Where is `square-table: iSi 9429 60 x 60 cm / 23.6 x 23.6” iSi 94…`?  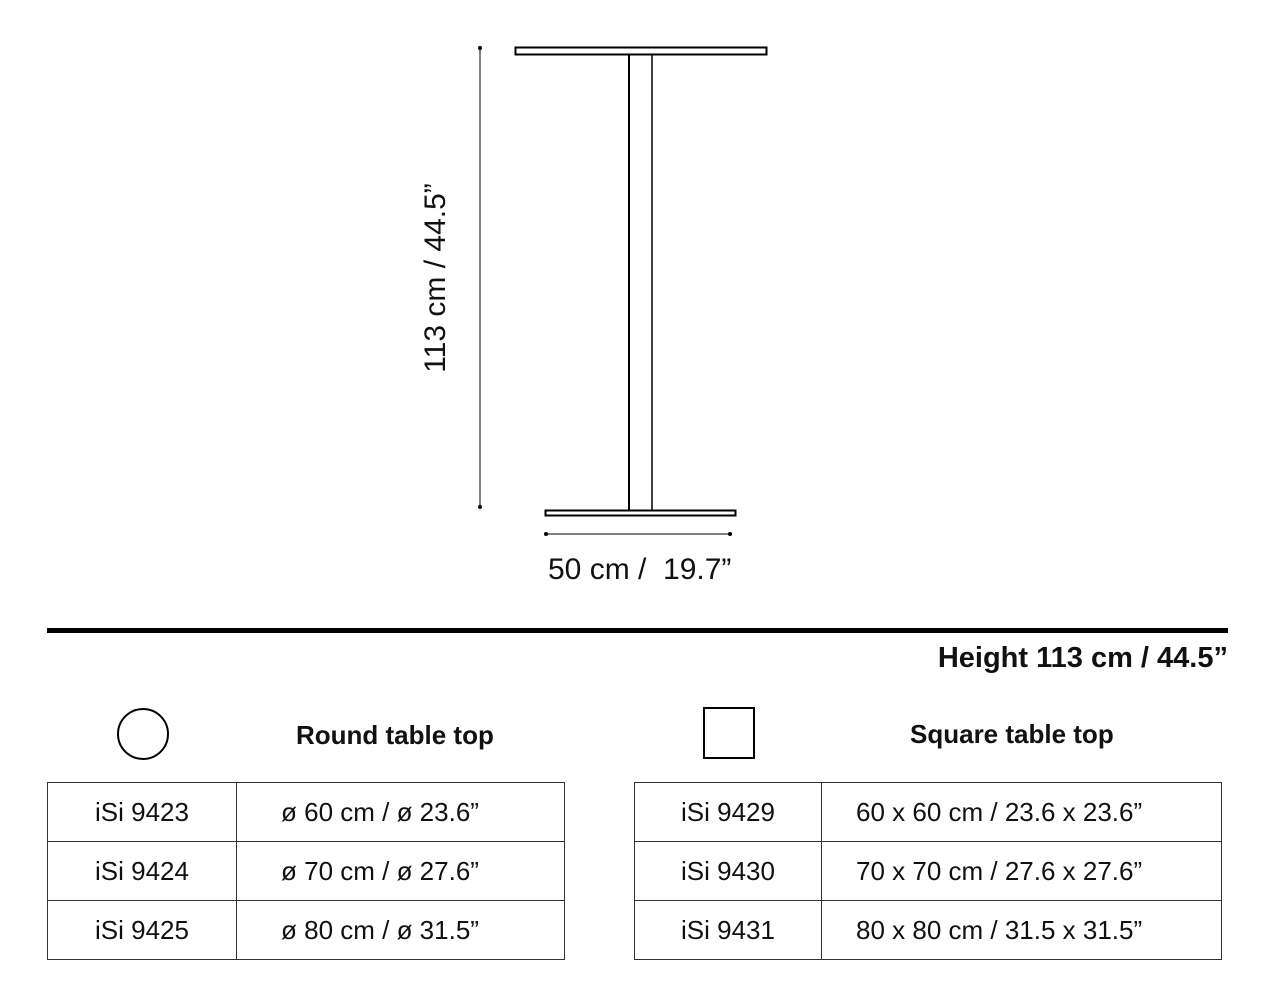
square-table: iSi 9429 60 x 60 cm / 23.6 x 23.6” iSi 94… is located at coordinates (928, 871).